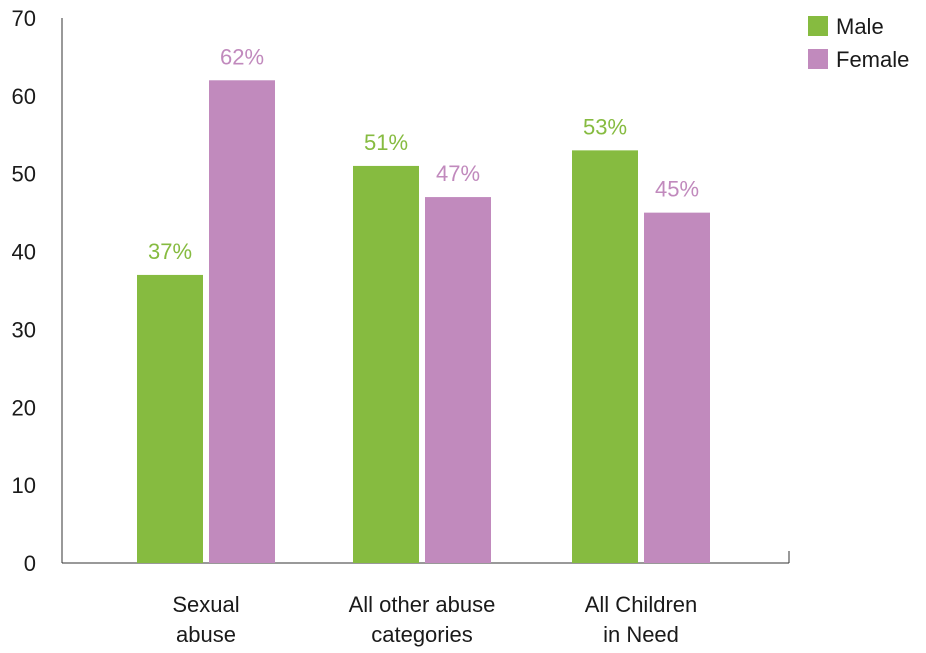  I want to click on data-label-female: 47%, so click(458, 173).